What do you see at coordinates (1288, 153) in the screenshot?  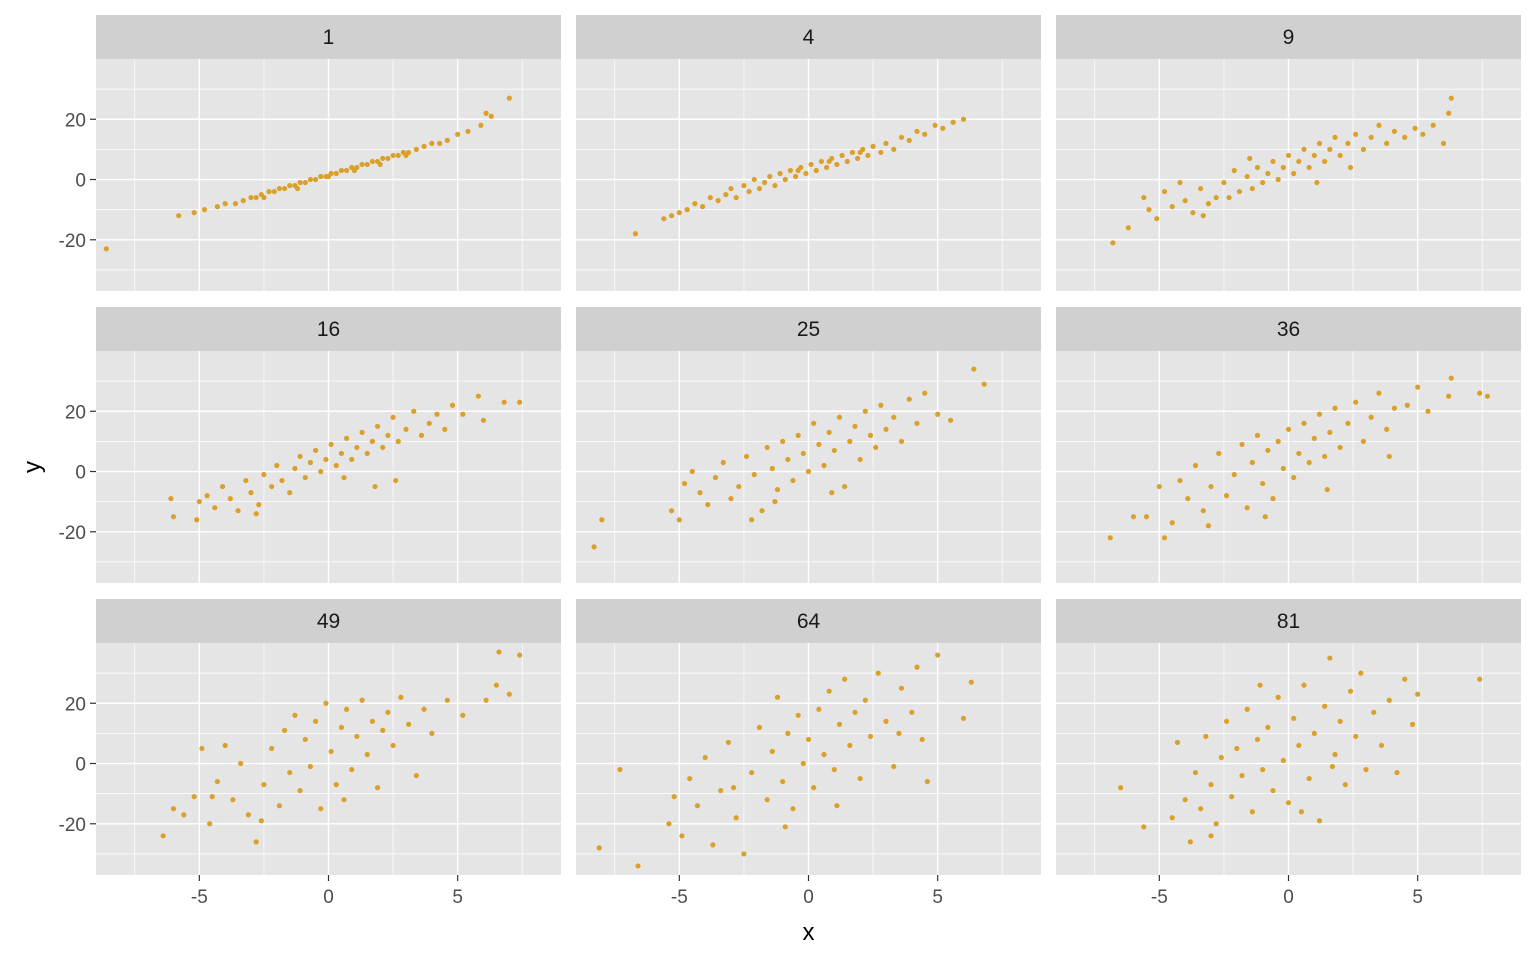 I see `facet-panel: 9` at bounding box center [1288, 153].